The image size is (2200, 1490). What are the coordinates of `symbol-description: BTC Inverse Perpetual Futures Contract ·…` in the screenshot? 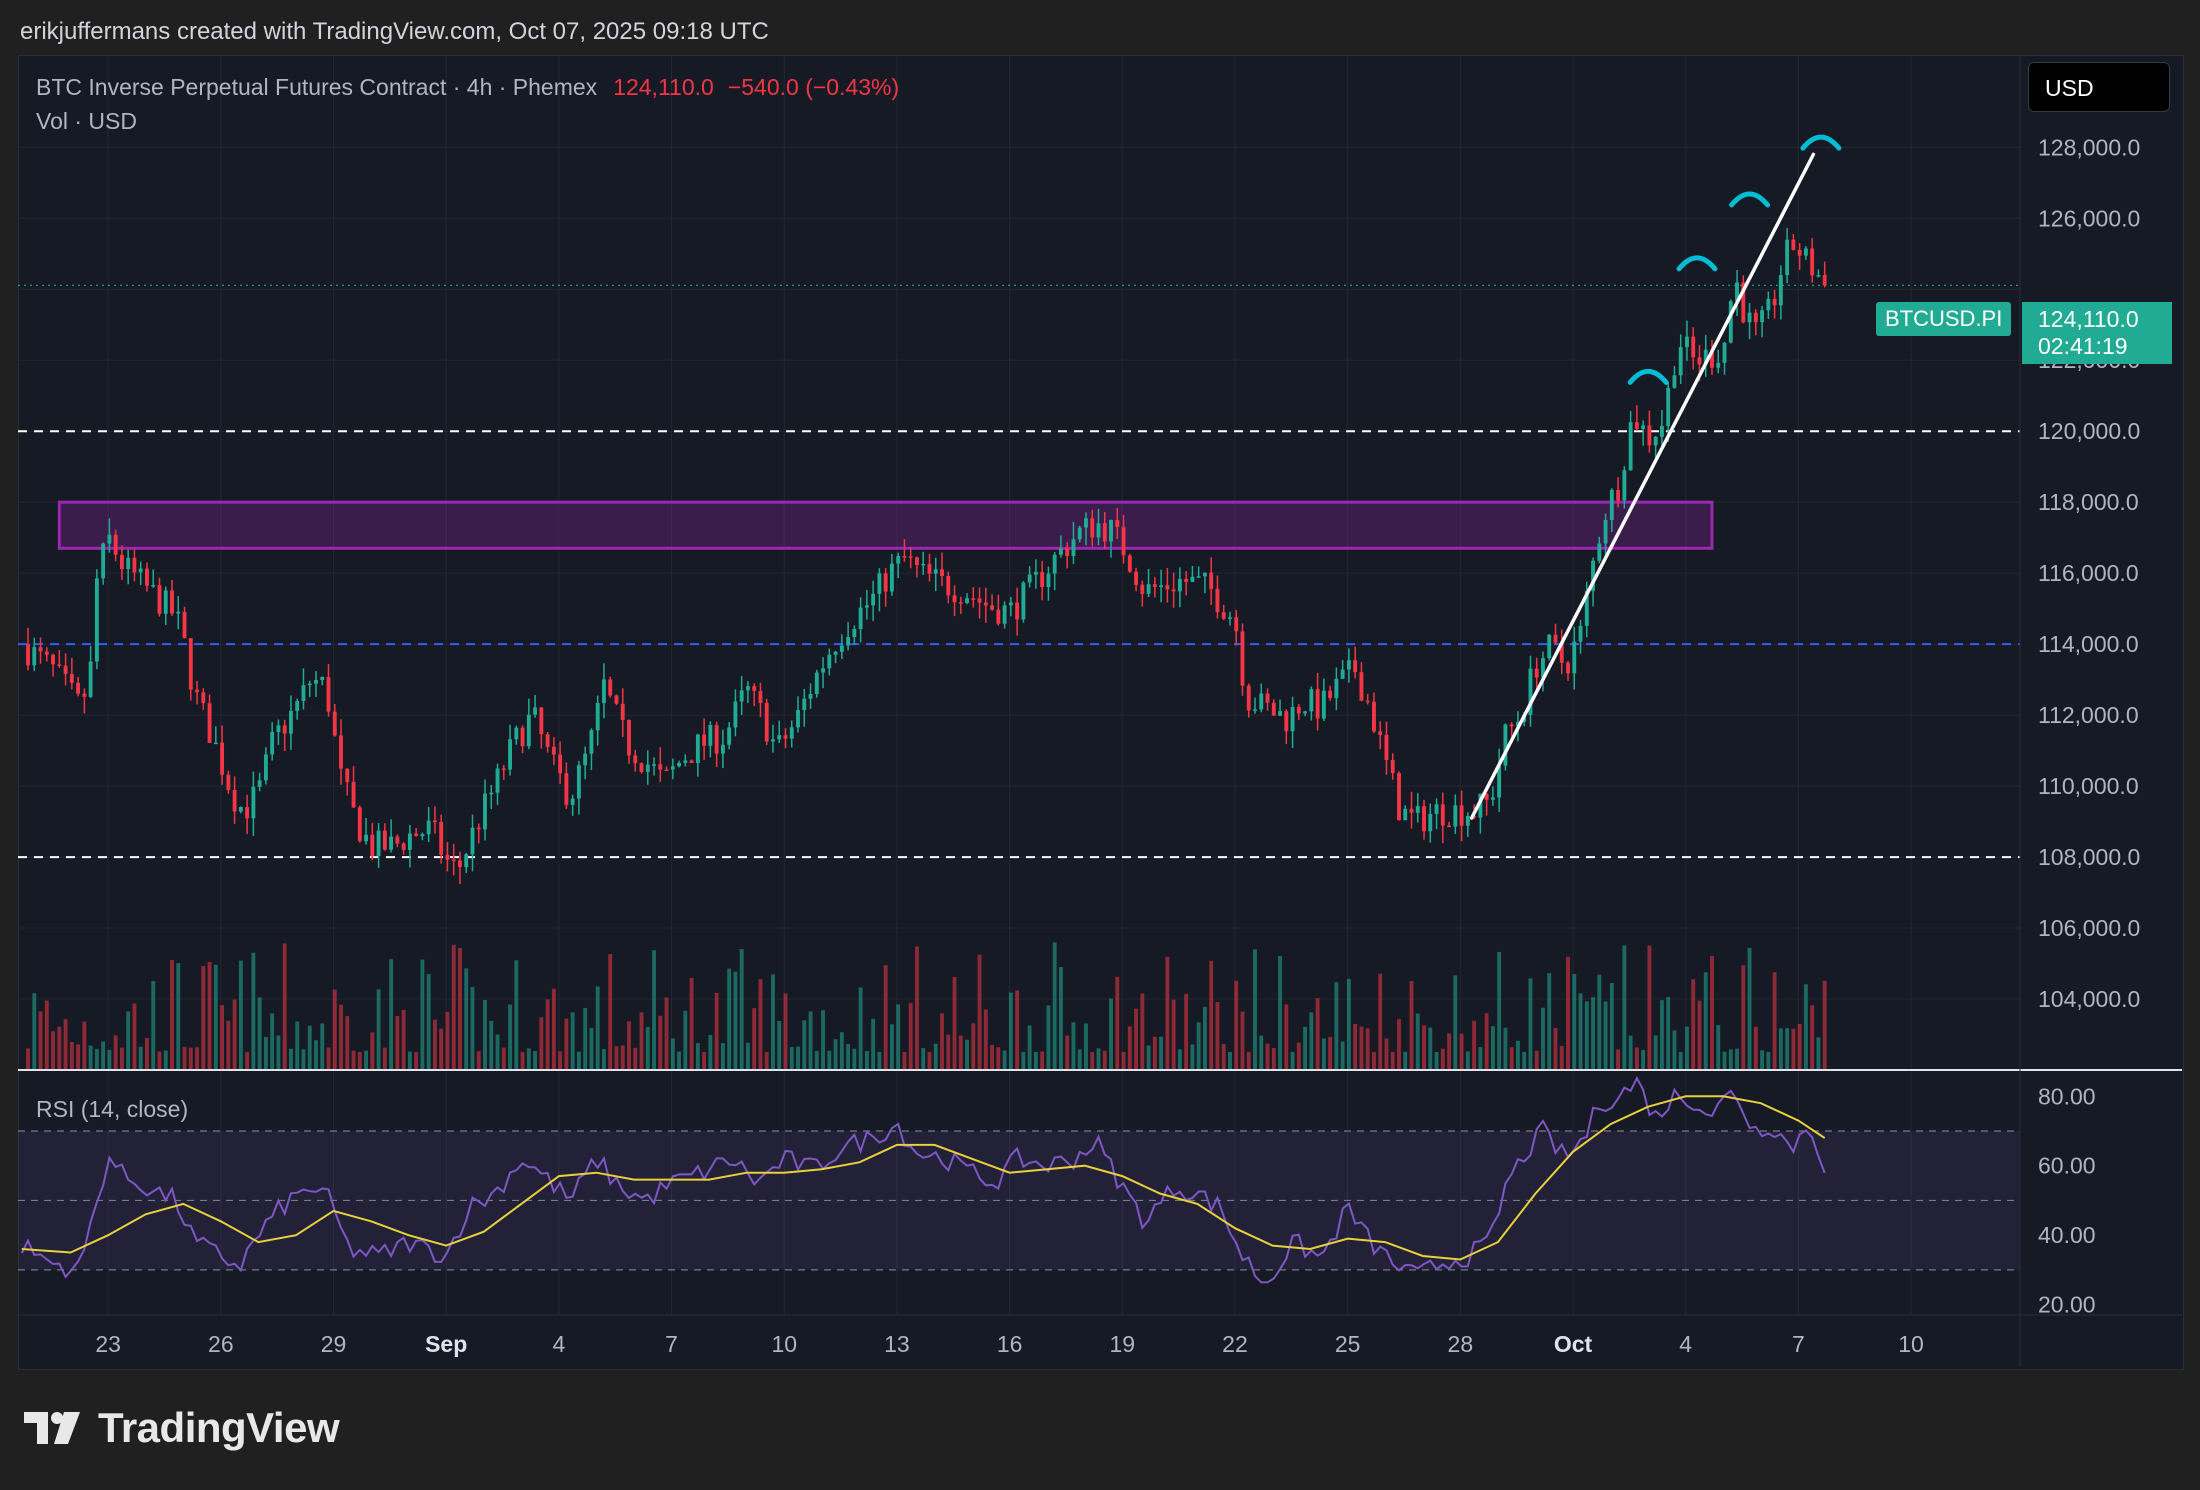 It's located at (317, 87).